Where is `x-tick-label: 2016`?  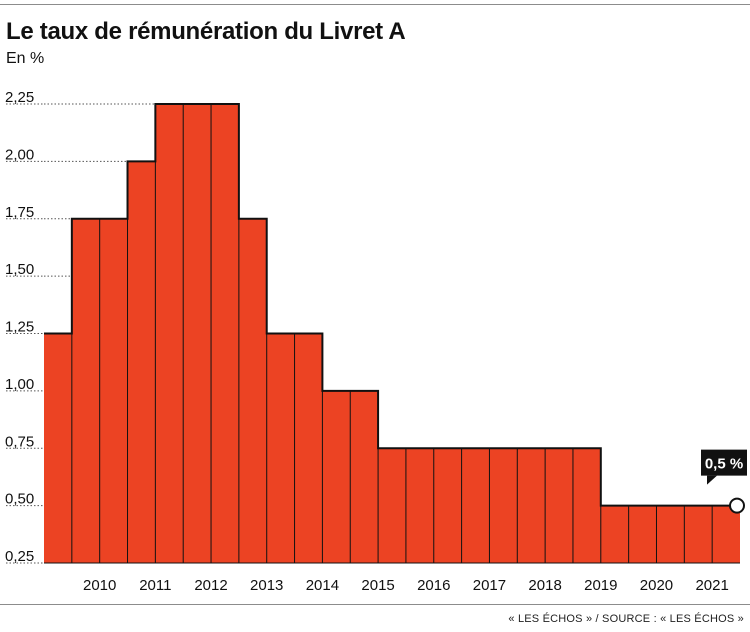 x-tick-label: 2016 is located at coordinates (433, 585).